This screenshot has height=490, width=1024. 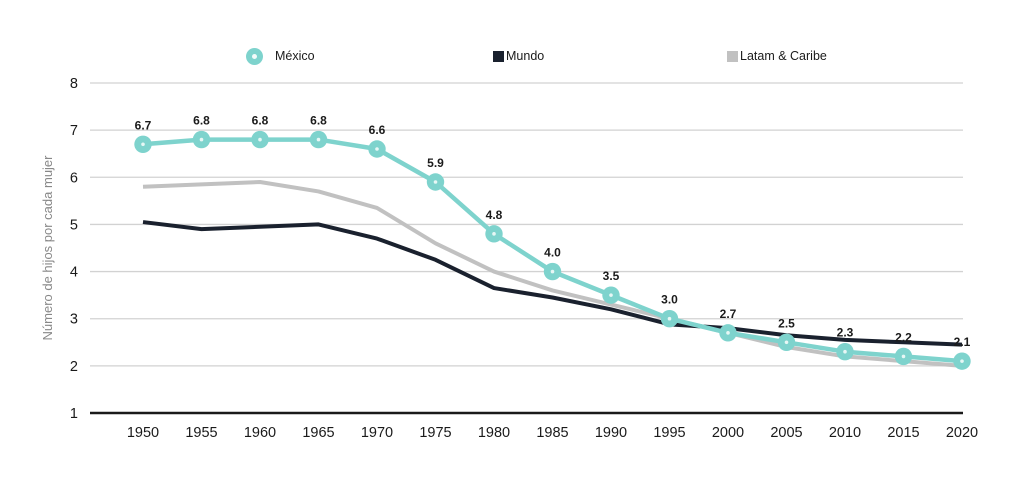 What do you see at coordinates (786, 433) in the screenshot?
I see `x-tick-label: 2005` at bounding box center [786, 433].